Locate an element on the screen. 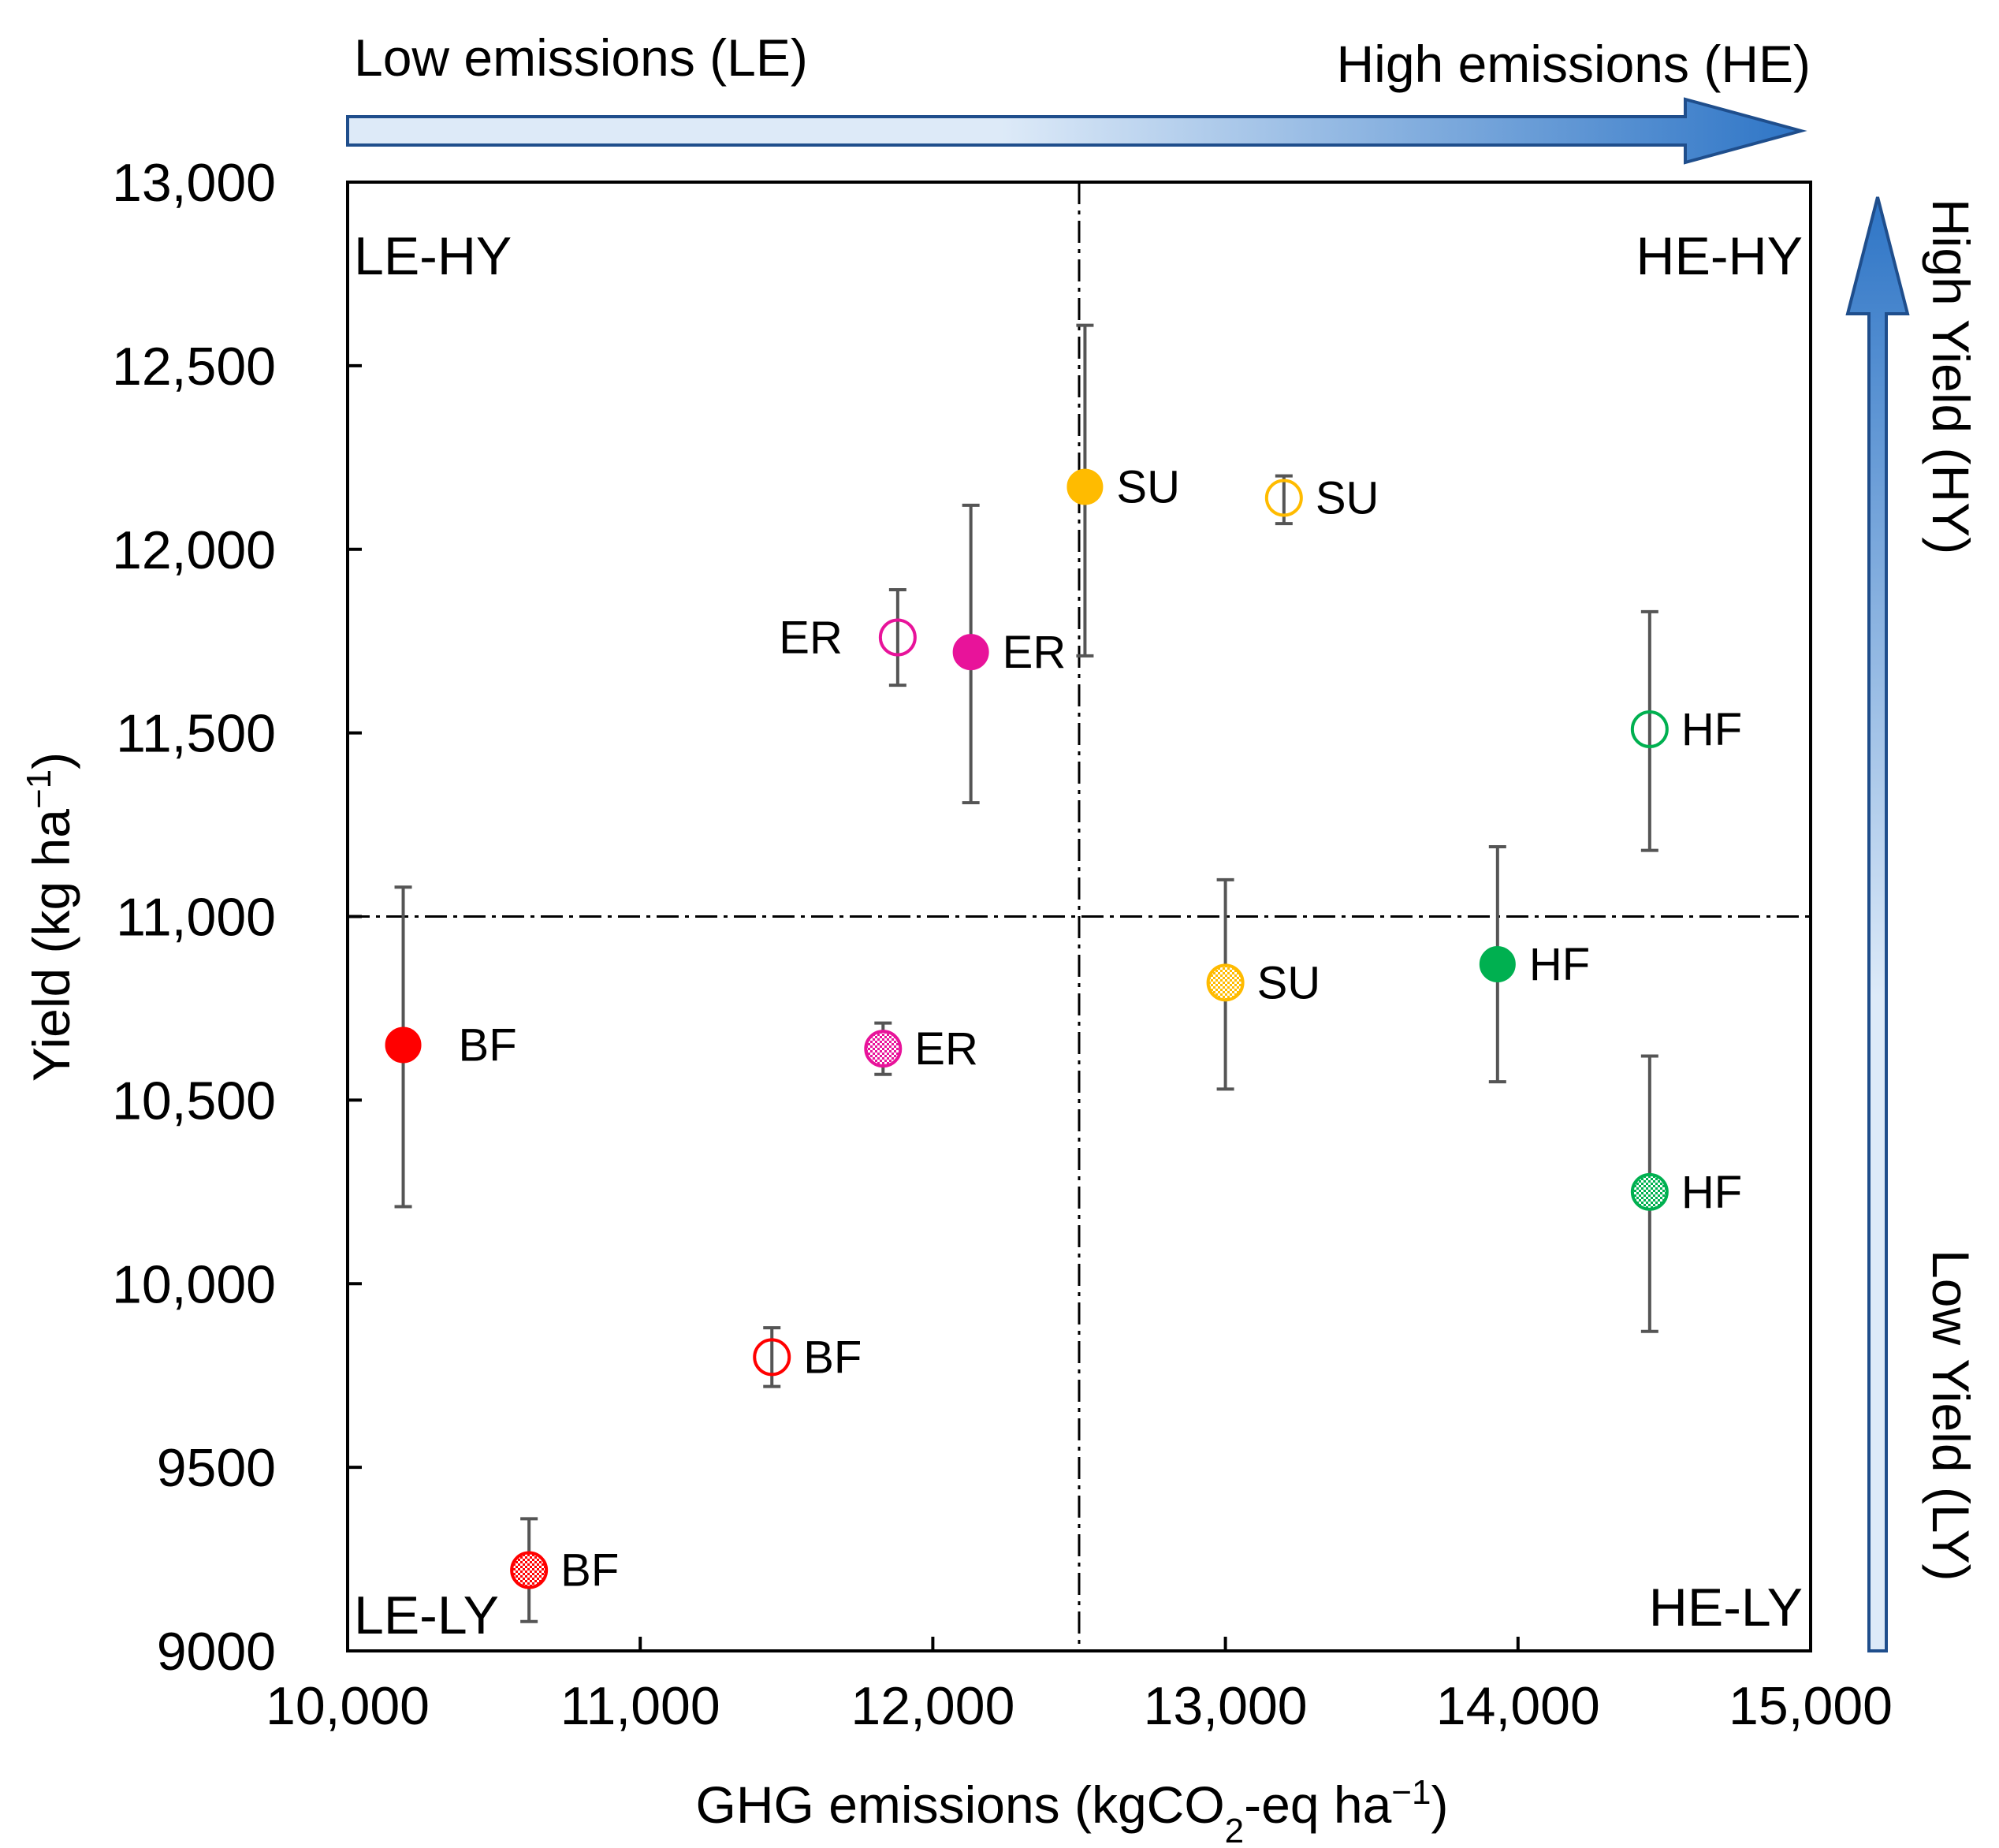 This screenshot has width=1999, height=1848. data-point-filled-bf is located at coordinates (403, 1045).